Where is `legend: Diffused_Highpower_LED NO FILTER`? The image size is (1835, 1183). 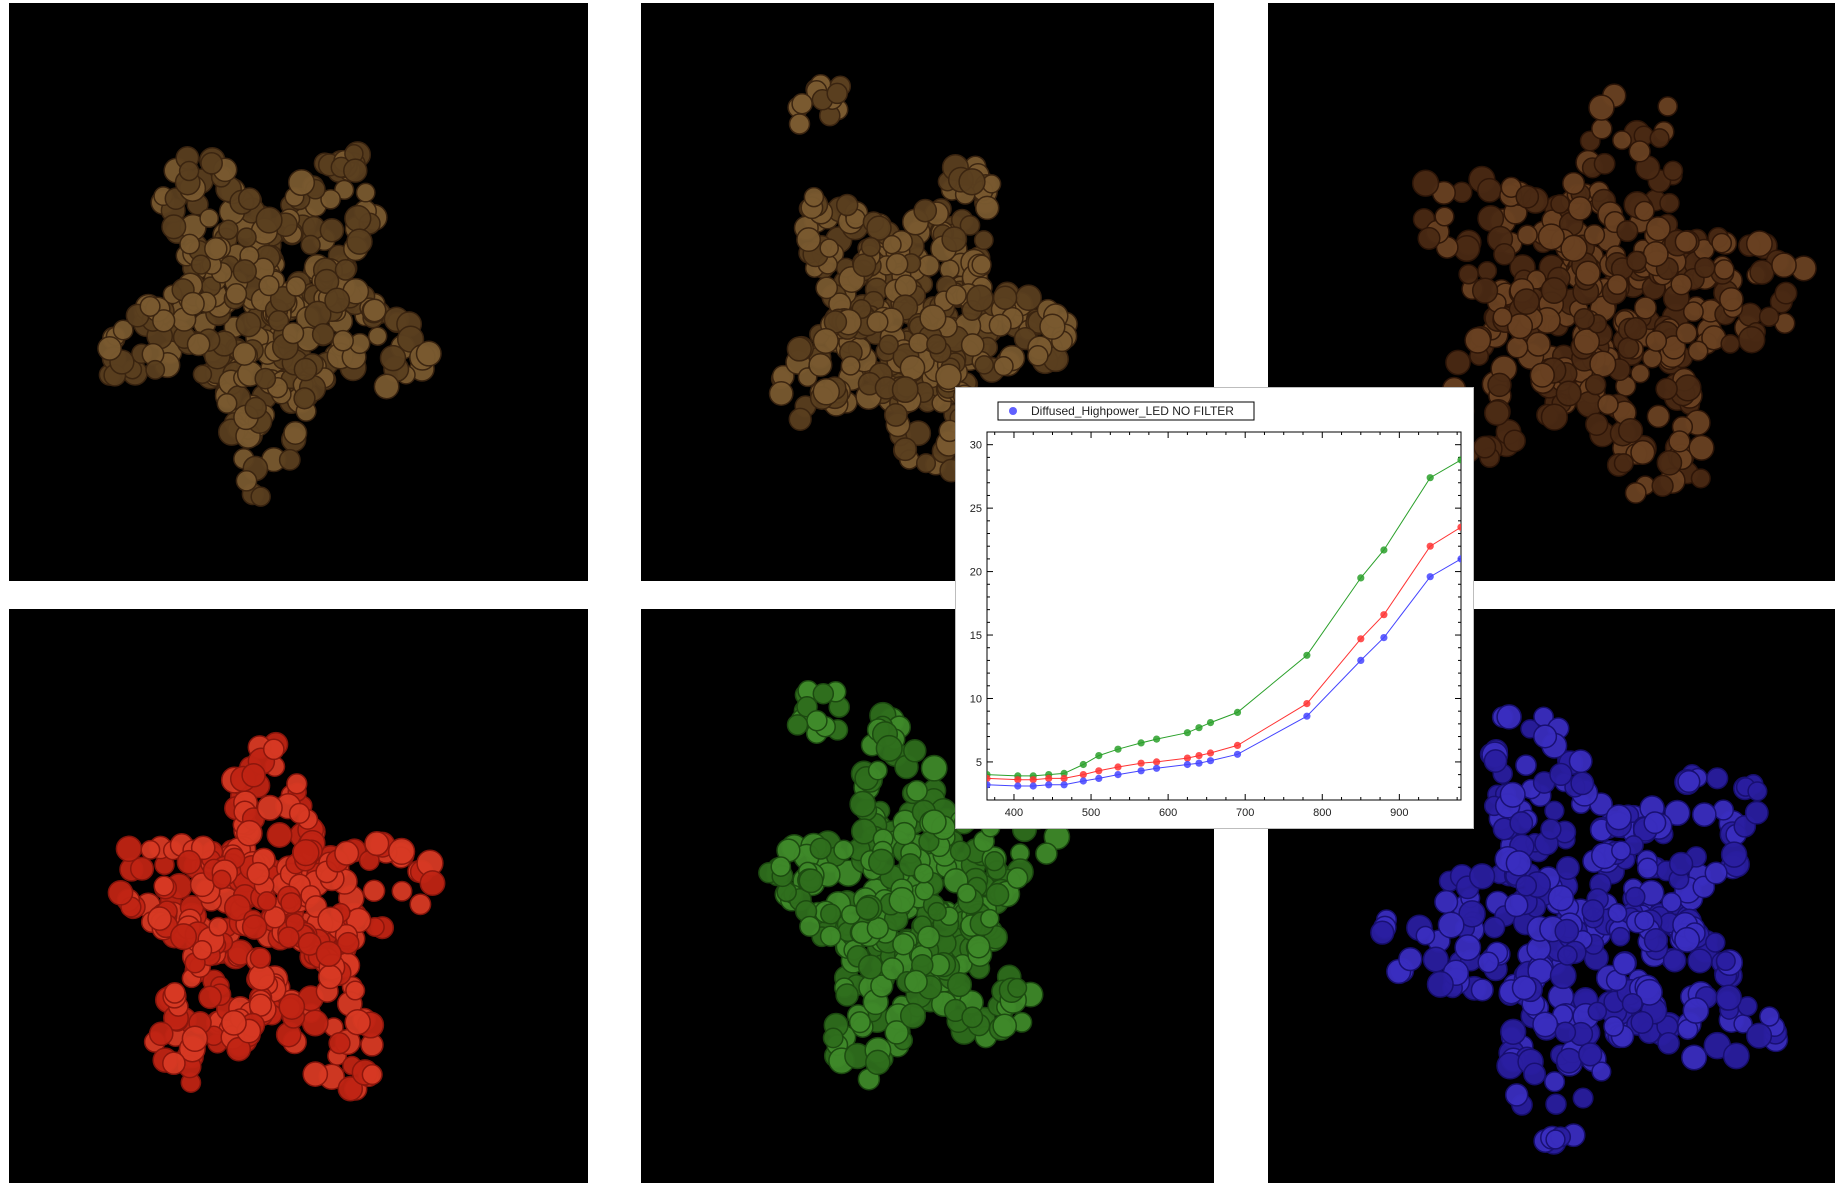 legend: Diffused_Highpower_LED NO FILTER is located at coordinates (1126, 411).